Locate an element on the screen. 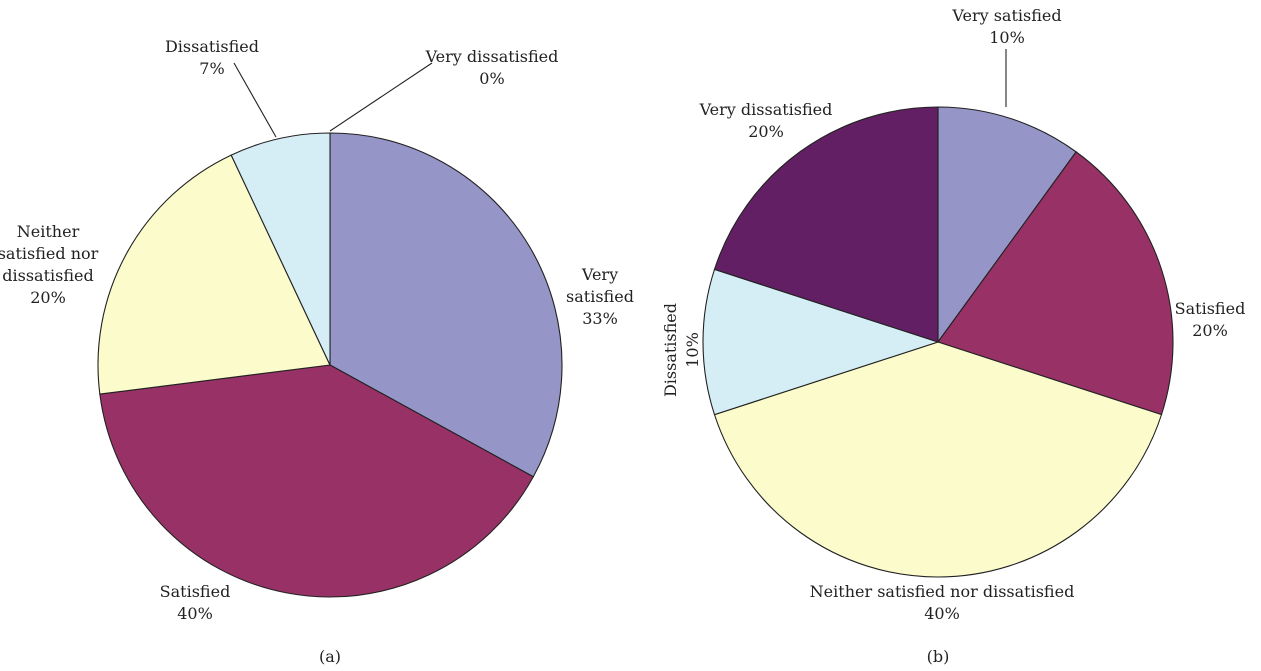 Image resolution: width=1261 pixels, height=671 pixels. pie-b-label-3: Dissatisfied 10% is located at coordinates (681, 350).